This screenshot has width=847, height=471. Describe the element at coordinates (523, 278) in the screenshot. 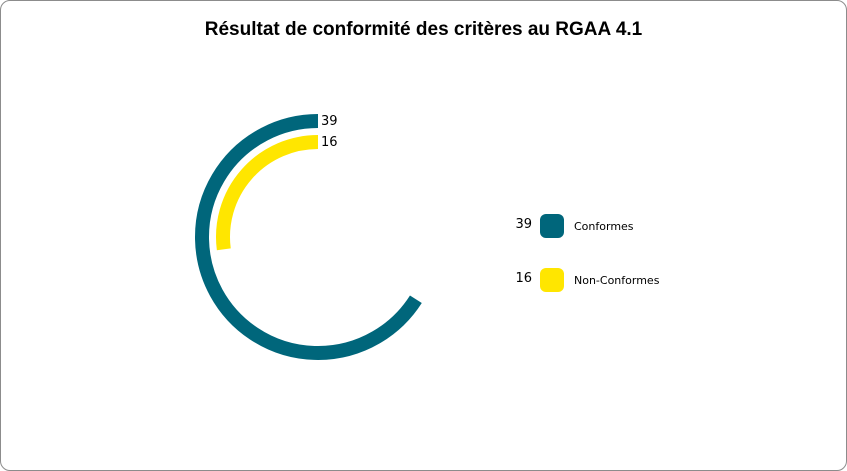

I see `legend-value: 16` at that location.